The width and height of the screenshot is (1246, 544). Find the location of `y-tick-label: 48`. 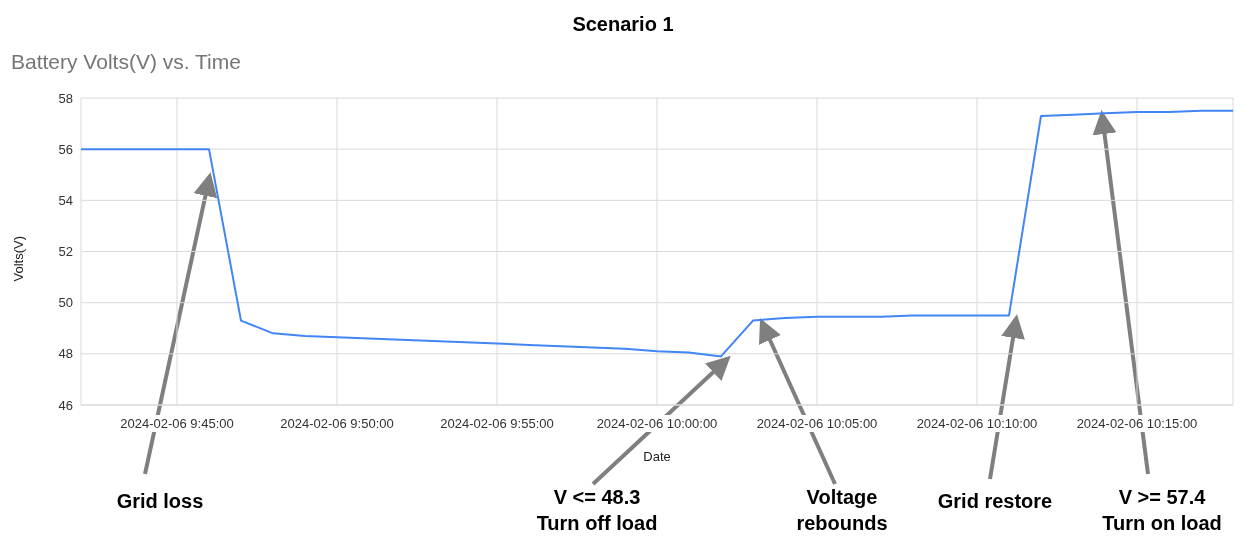

y-tick-label: 48 is located at coordinates (65, 354).